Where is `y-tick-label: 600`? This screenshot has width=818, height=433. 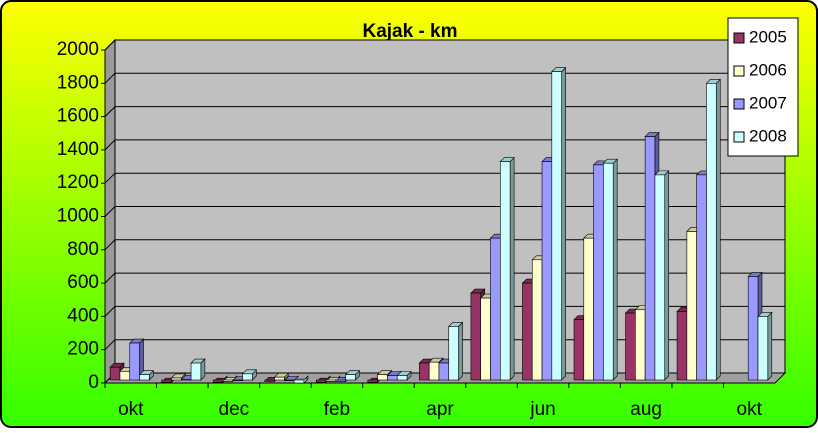
y-tick-label: 600 is located at coordinates (83, 282).